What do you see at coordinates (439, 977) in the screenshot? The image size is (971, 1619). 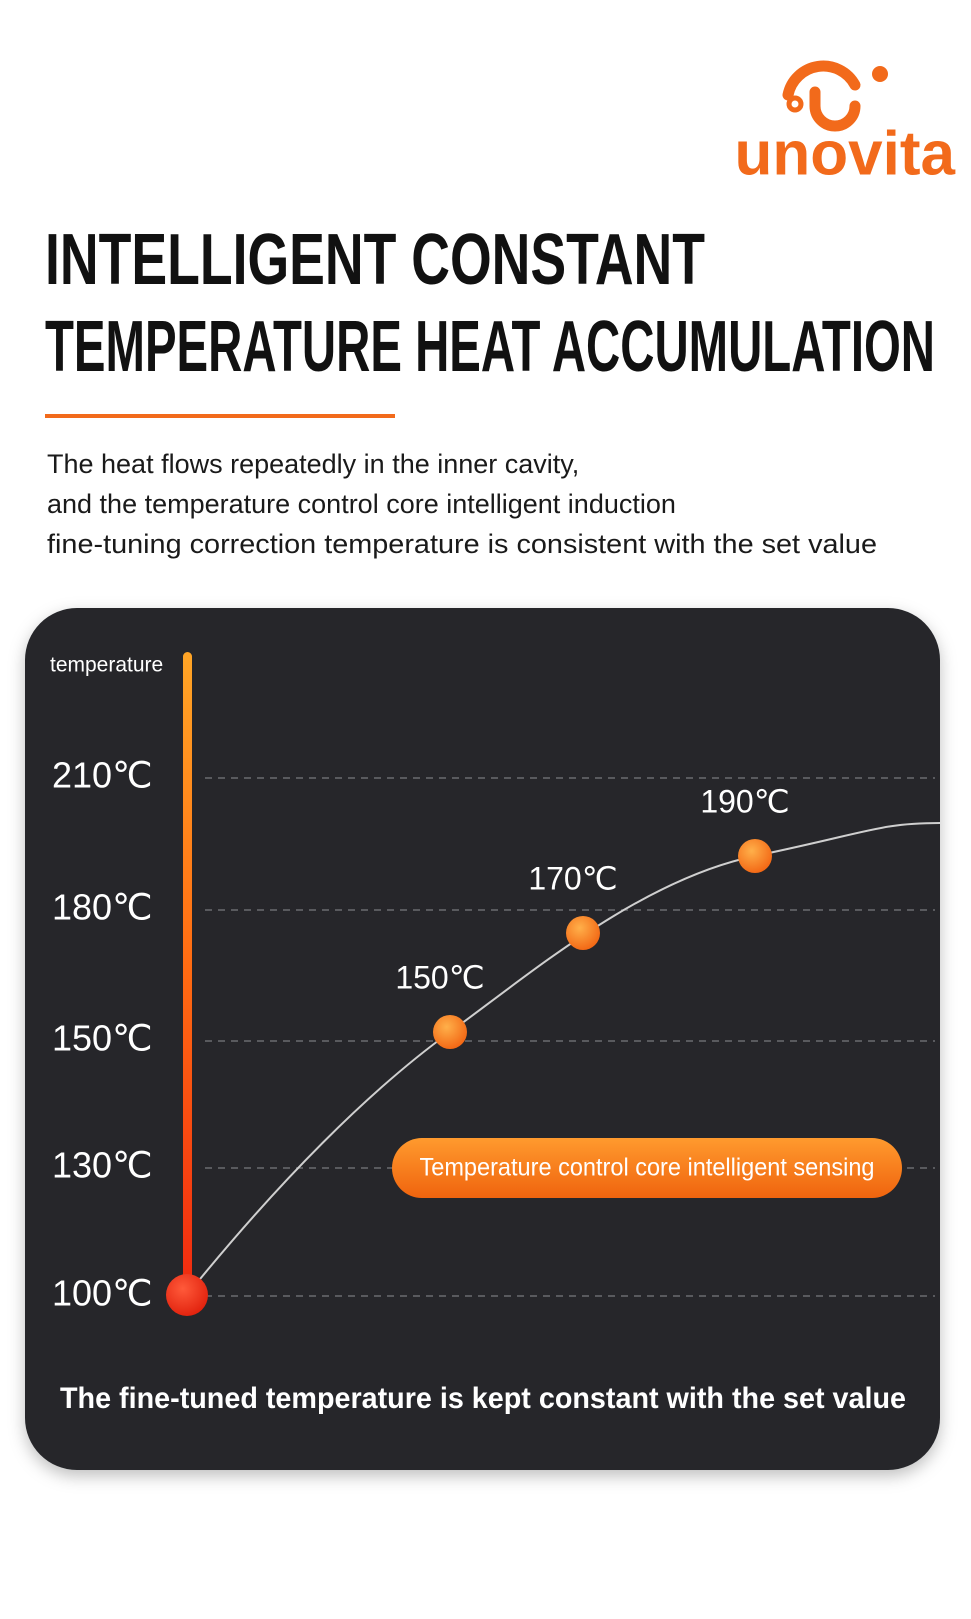 I see `point-label: 150℃` at bounding box center [439, 977].